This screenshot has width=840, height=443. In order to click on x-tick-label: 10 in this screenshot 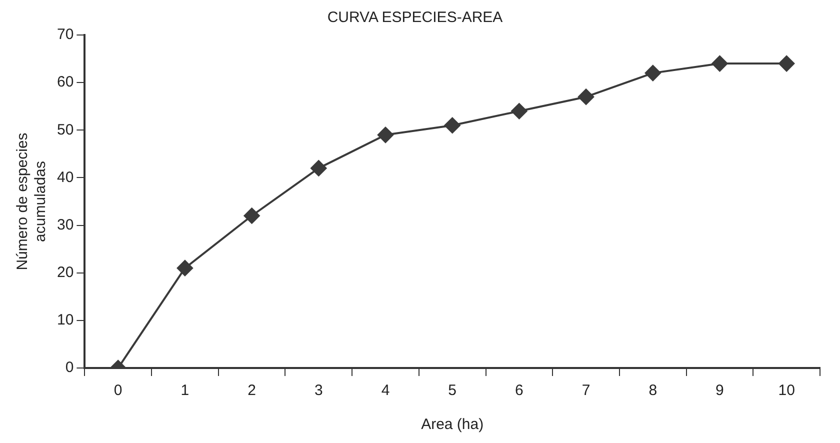, I will do `click(786, 391)`.